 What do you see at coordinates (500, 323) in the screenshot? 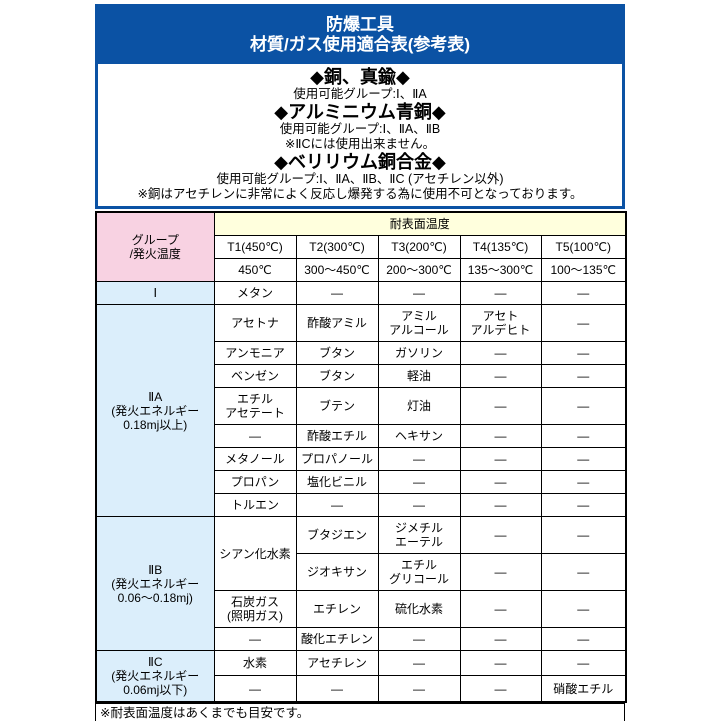
I see `gas-cell: アセト アルデヒト` at bounding box center [500, 323].